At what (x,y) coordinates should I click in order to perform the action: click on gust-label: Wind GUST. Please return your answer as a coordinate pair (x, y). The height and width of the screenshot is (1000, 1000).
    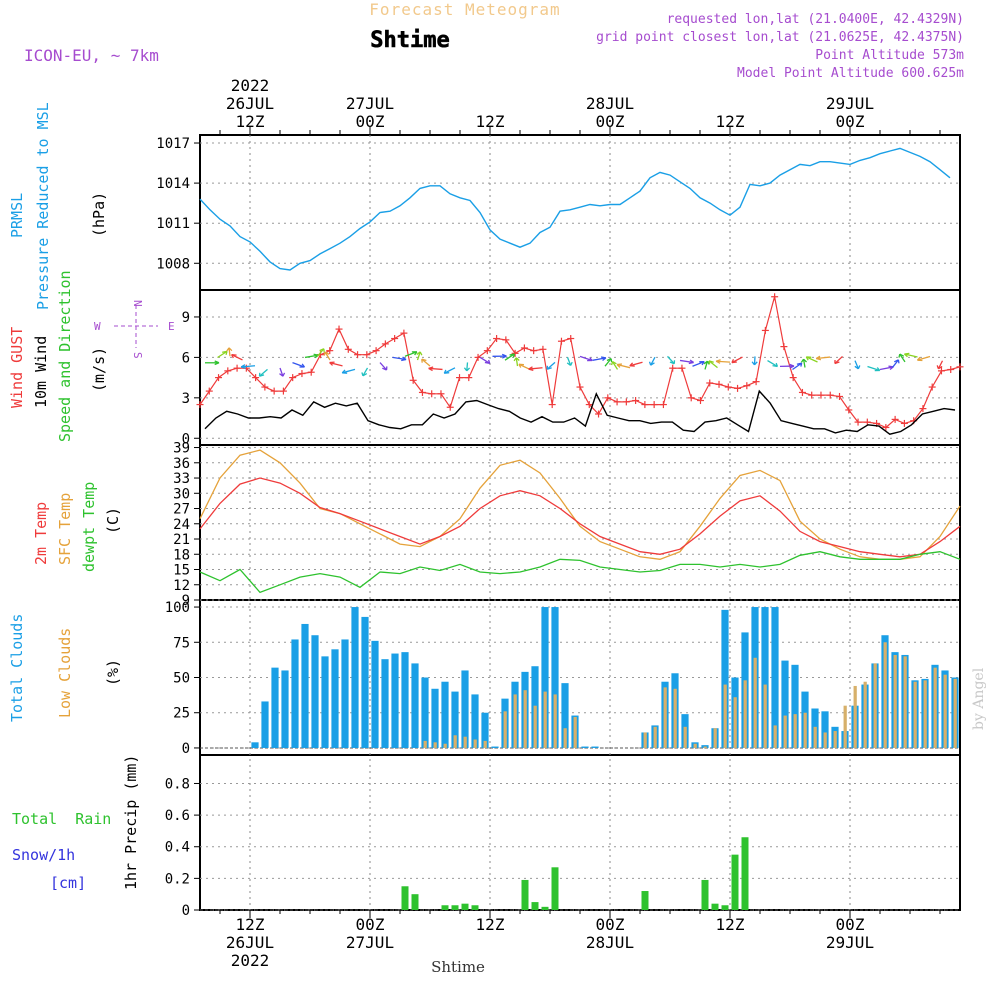
    Looking at the image, I should click on (17, 367).